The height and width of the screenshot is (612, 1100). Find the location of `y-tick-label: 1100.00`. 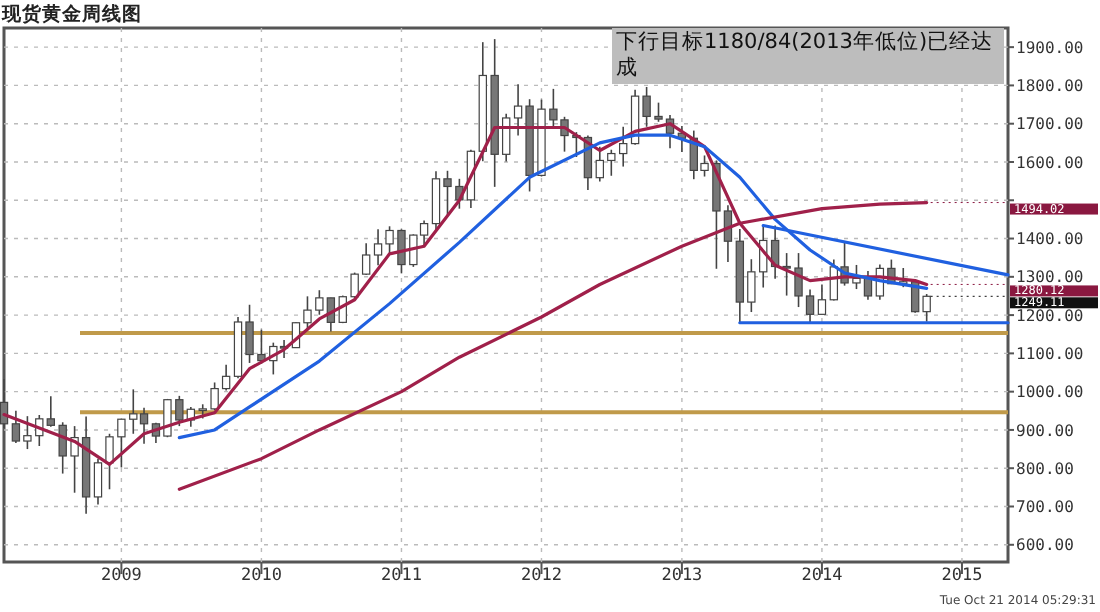

y-tick-label: 1100.00 is located at coordinates (1050, 353).